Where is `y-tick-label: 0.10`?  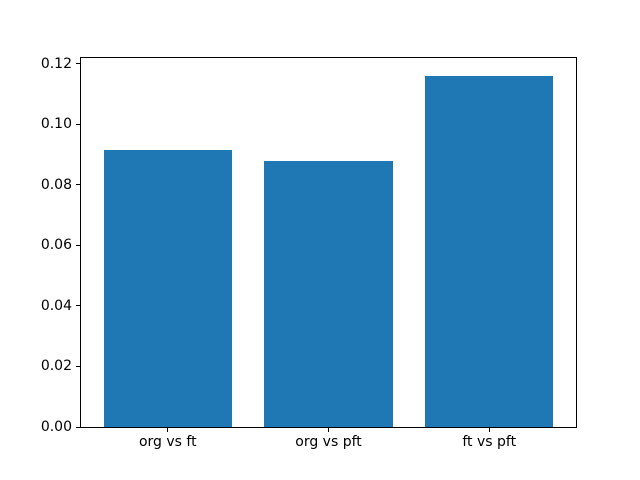
y-tick-label: 0.10 is located at coordinates (56, 124).